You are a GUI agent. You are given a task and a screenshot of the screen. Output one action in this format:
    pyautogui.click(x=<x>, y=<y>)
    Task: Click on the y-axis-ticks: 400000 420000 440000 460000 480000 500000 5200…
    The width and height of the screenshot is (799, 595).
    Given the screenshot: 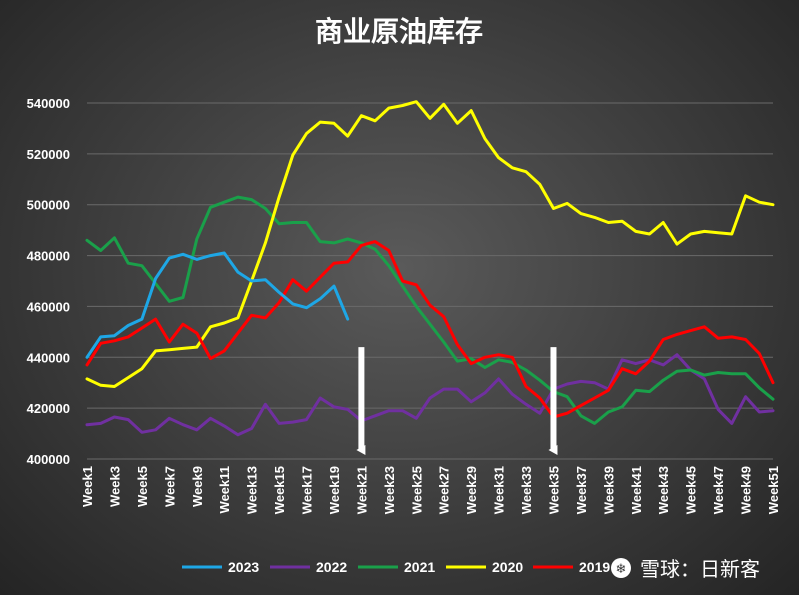 What is the action you would take?
    pyautogui.click(x=48, y=281)
    